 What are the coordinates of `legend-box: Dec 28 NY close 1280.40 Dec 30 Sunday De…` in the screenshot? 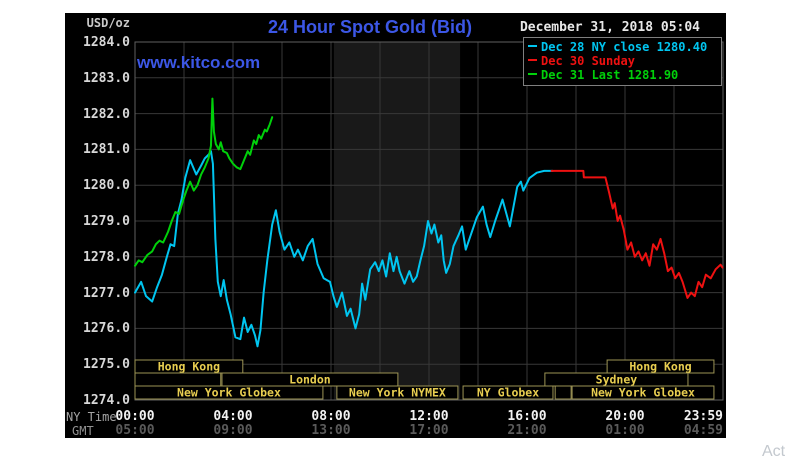 It's located at (622, 61).